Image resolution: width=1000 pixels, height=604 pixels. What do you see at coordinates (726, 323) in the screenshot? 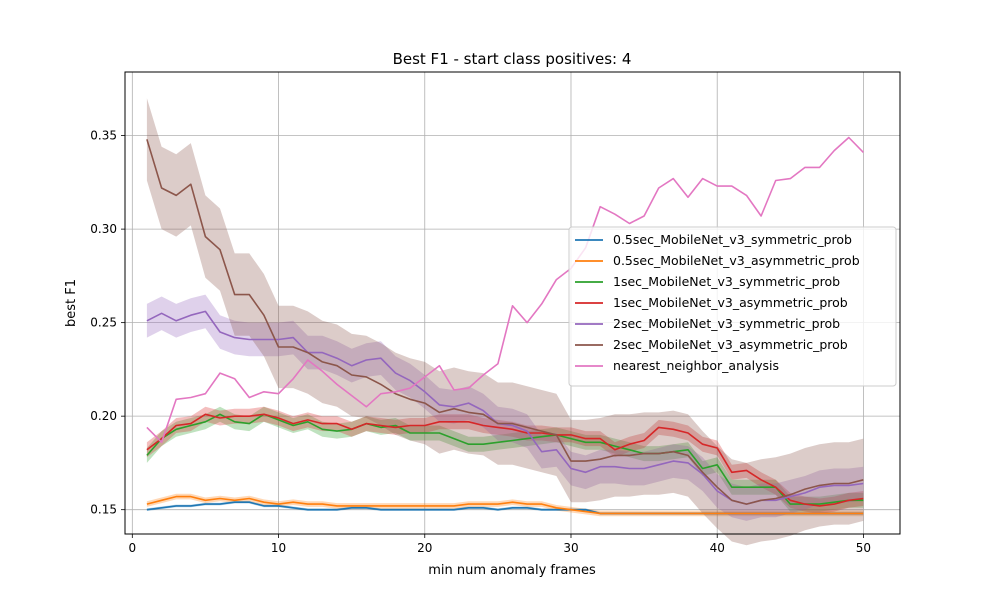
I see `legend-label: 2sec_MobileNet_v3_symmetric_prob` at bounding box center [726, 323].